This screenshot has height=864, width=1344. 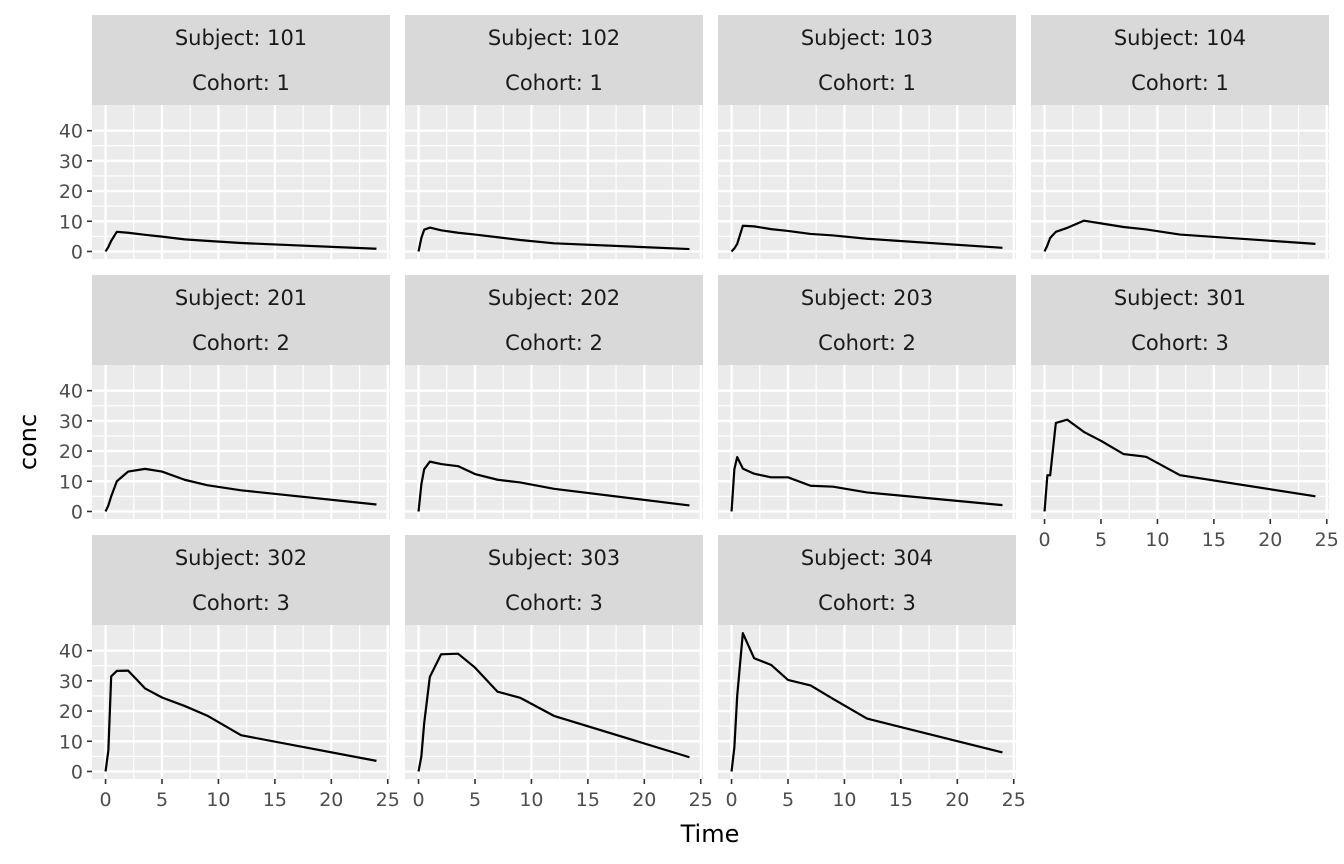 I want to click on strip-subject-label: Subject: 304, so click(x=867, y=558).